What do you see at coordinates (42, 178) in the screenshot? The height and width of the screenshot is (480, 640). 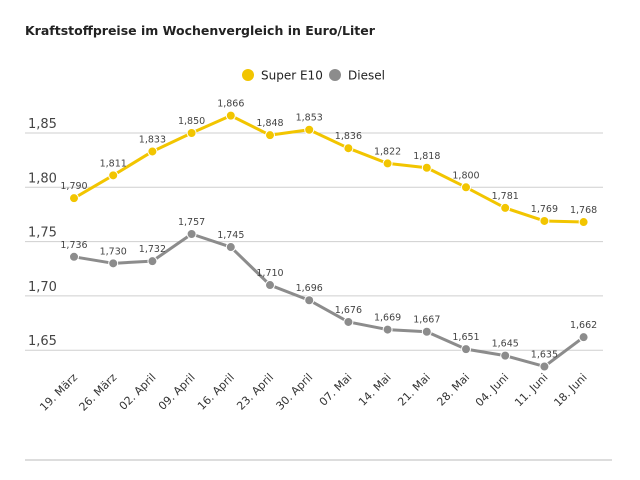 I see `y-tick-label: 1,80` at bounding box center [42, 178].